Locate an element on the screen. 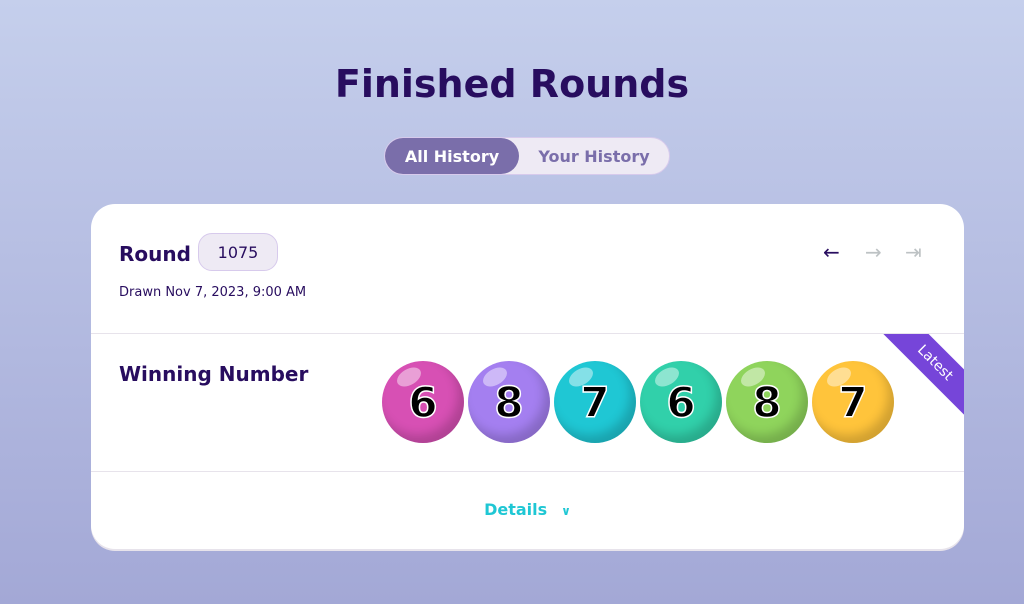  history-tabs: All History Your History is located at coordinates (527, 156).